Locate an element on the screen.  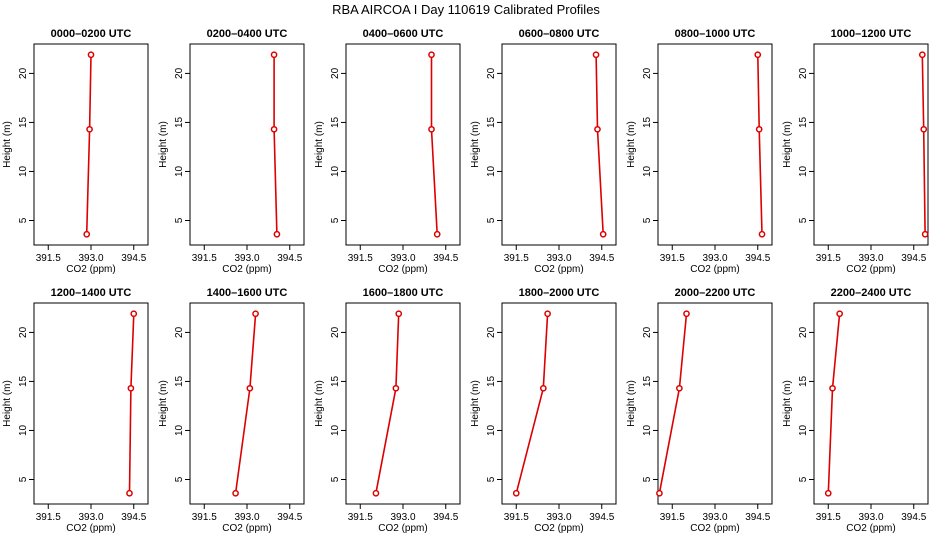
panel-title: 2000–2200 UTC is located at coordinates (715, 293).